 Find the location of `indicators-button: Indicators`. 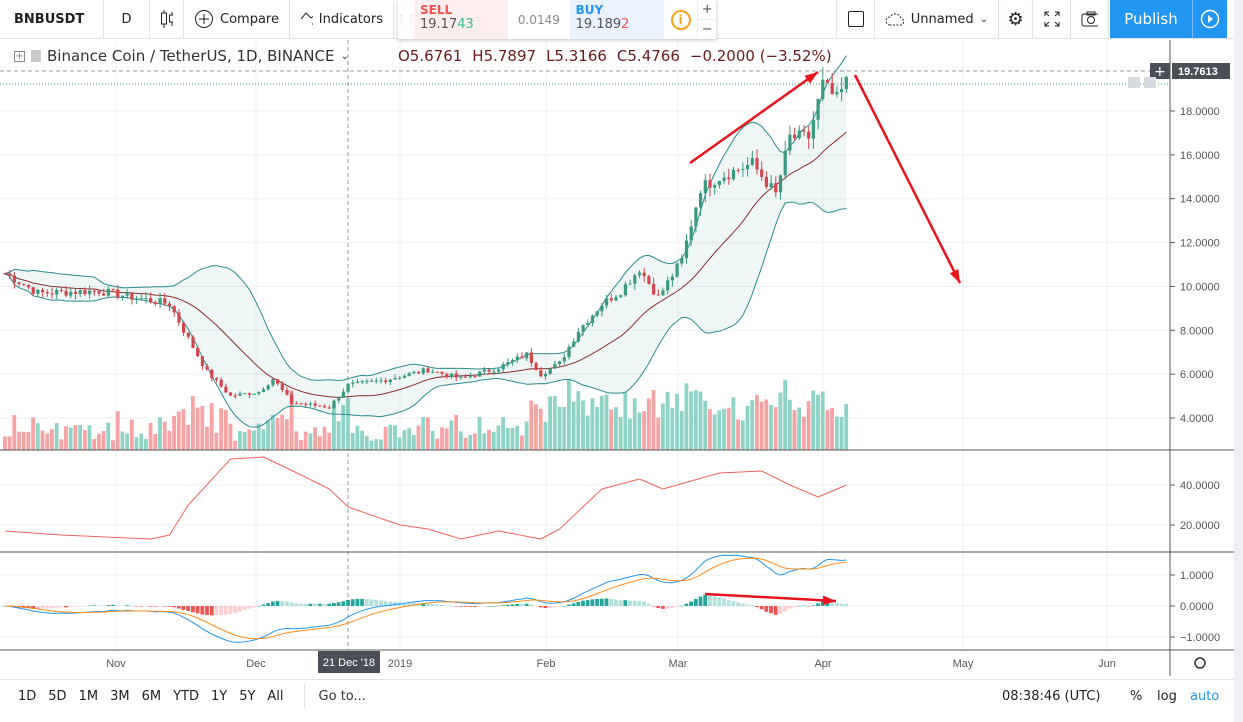

indicators-button: Indicators is located at coordinates (342, 19).